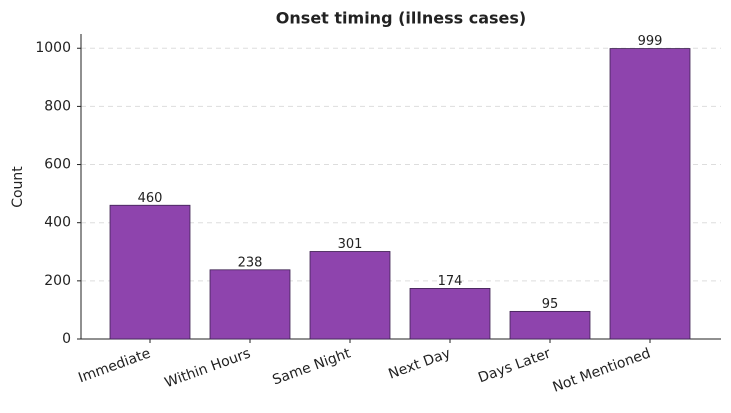 Image resolution: width=731 pixels, height=413 pixels. I want to click on chart-title: Onset timing (illness cases), so click(401, 18).